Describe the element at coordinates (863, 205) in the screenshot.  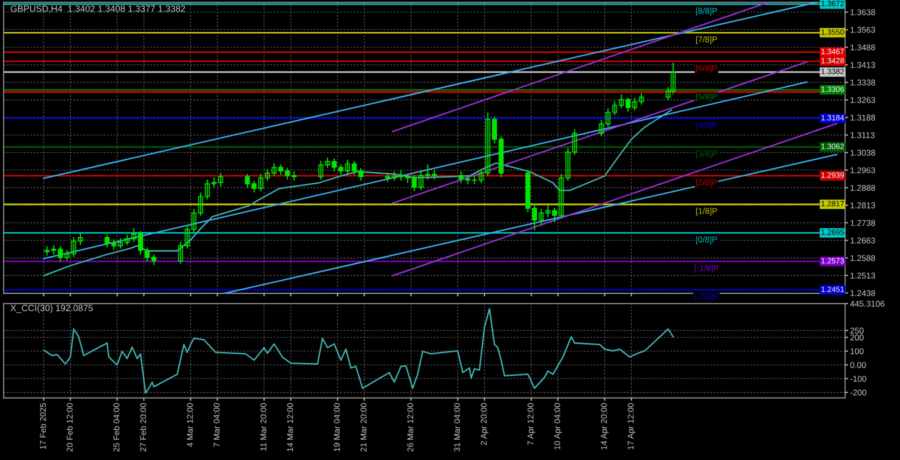
I see `y-tick-label: 1.2813` at that location.